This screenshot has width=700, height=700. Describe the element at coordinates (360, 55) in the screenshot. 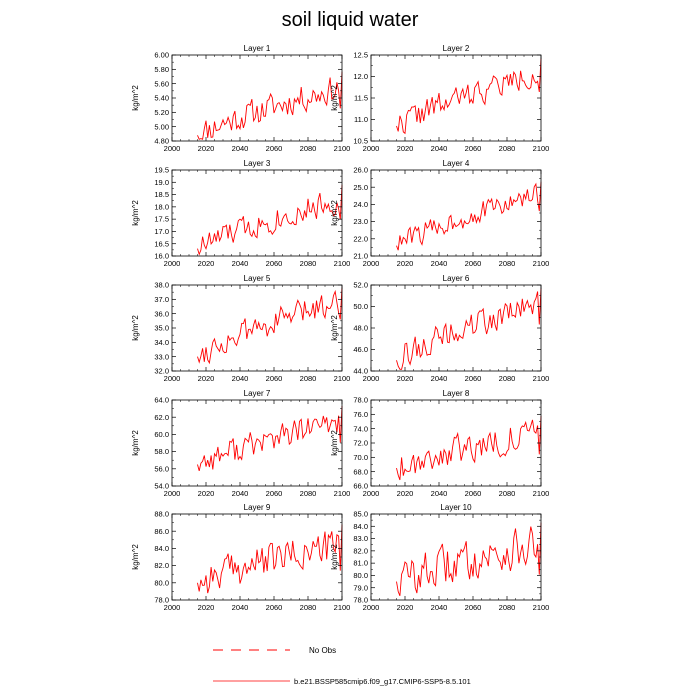

I see `y-tick-label: 12.5` at that location.